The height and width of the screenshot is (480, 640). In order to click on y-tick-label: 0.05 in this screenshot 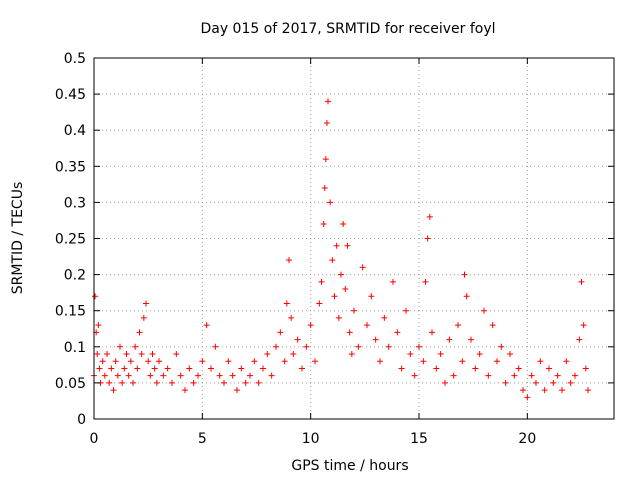, I will do `click(70, 384)`.